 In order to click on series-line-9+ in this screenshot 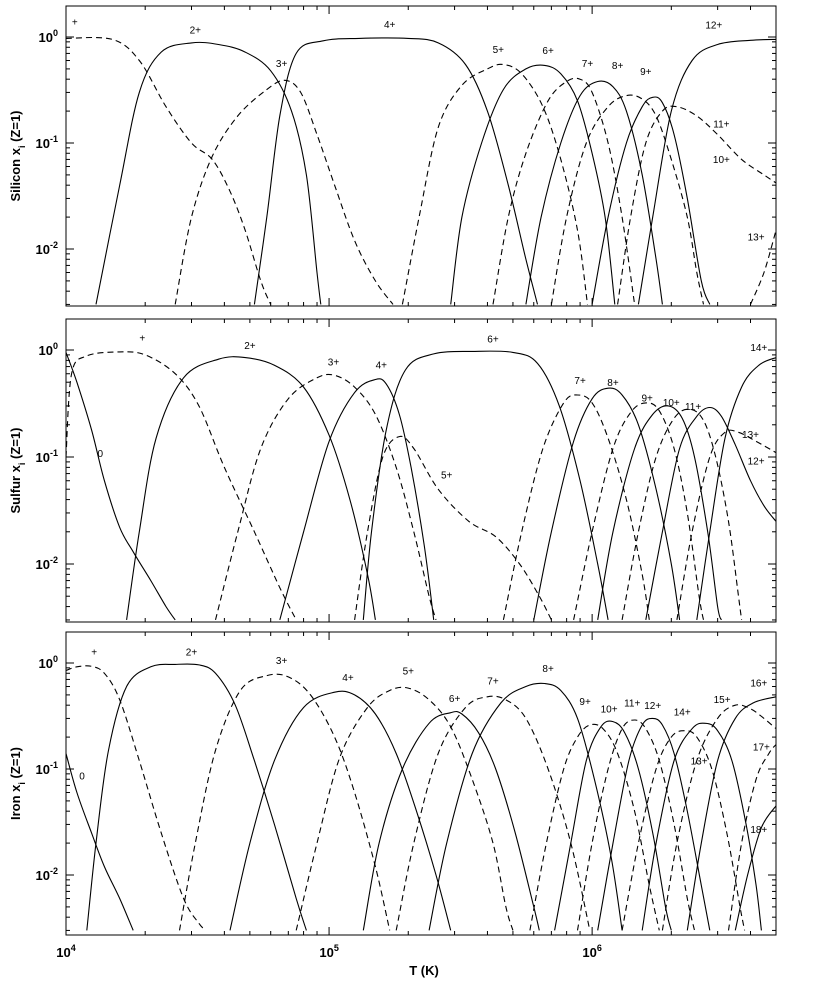, I will do `click(627, 199)`.